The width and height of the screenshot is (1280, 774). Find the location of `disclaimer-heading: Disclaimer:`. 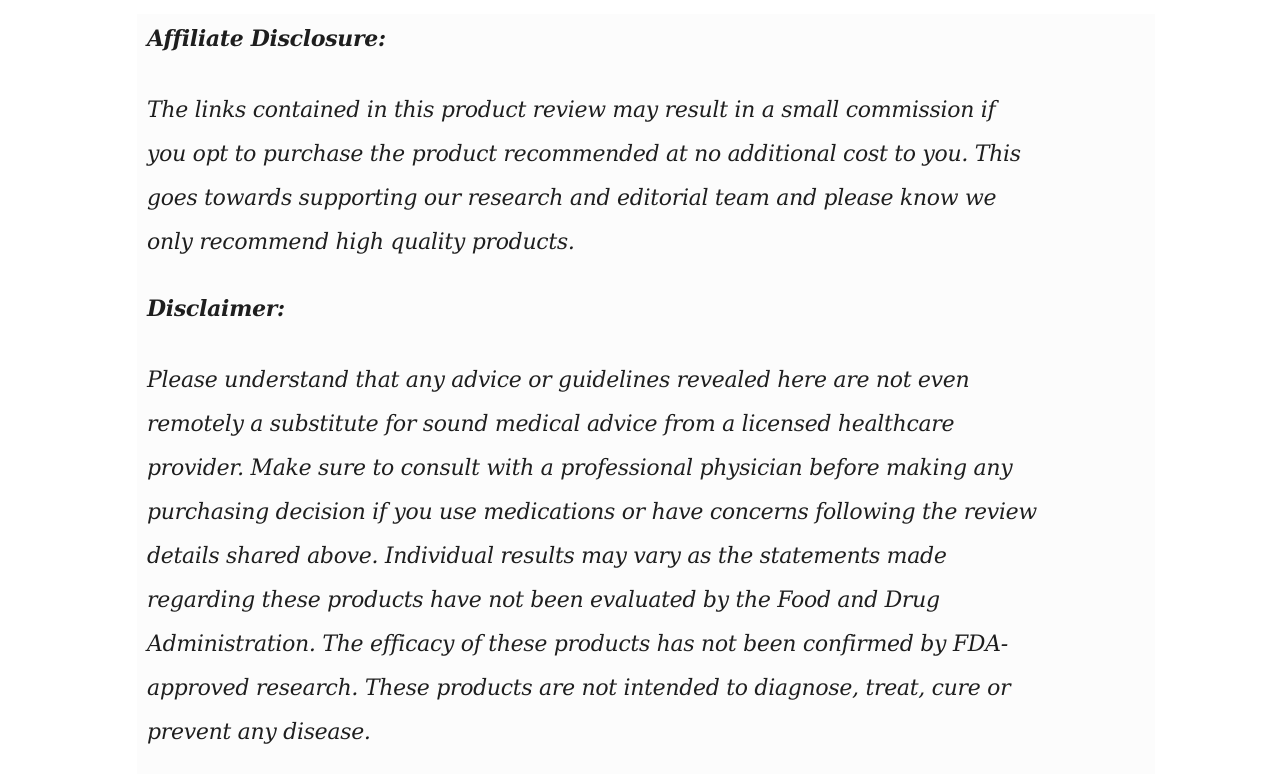

disclaimer-heading: Disclaimer: is located at coordinates (216, 309).